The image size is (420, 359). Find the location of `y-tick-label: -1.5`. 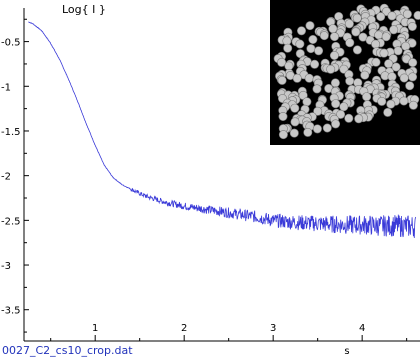

y-tick-label: -1.5 is located at coordinates (11, 132).